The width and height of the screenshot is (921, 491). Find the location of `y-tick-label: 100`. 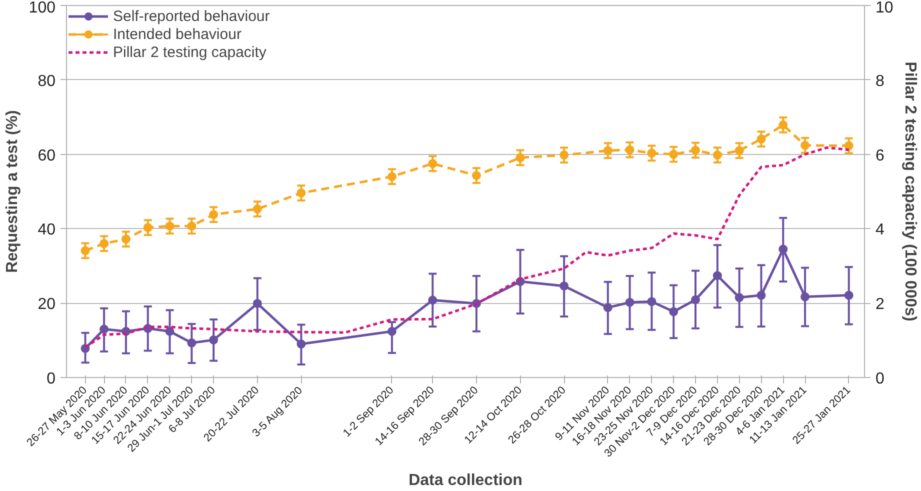

y-tick-label: 100 is located at coordinates (42, 8).